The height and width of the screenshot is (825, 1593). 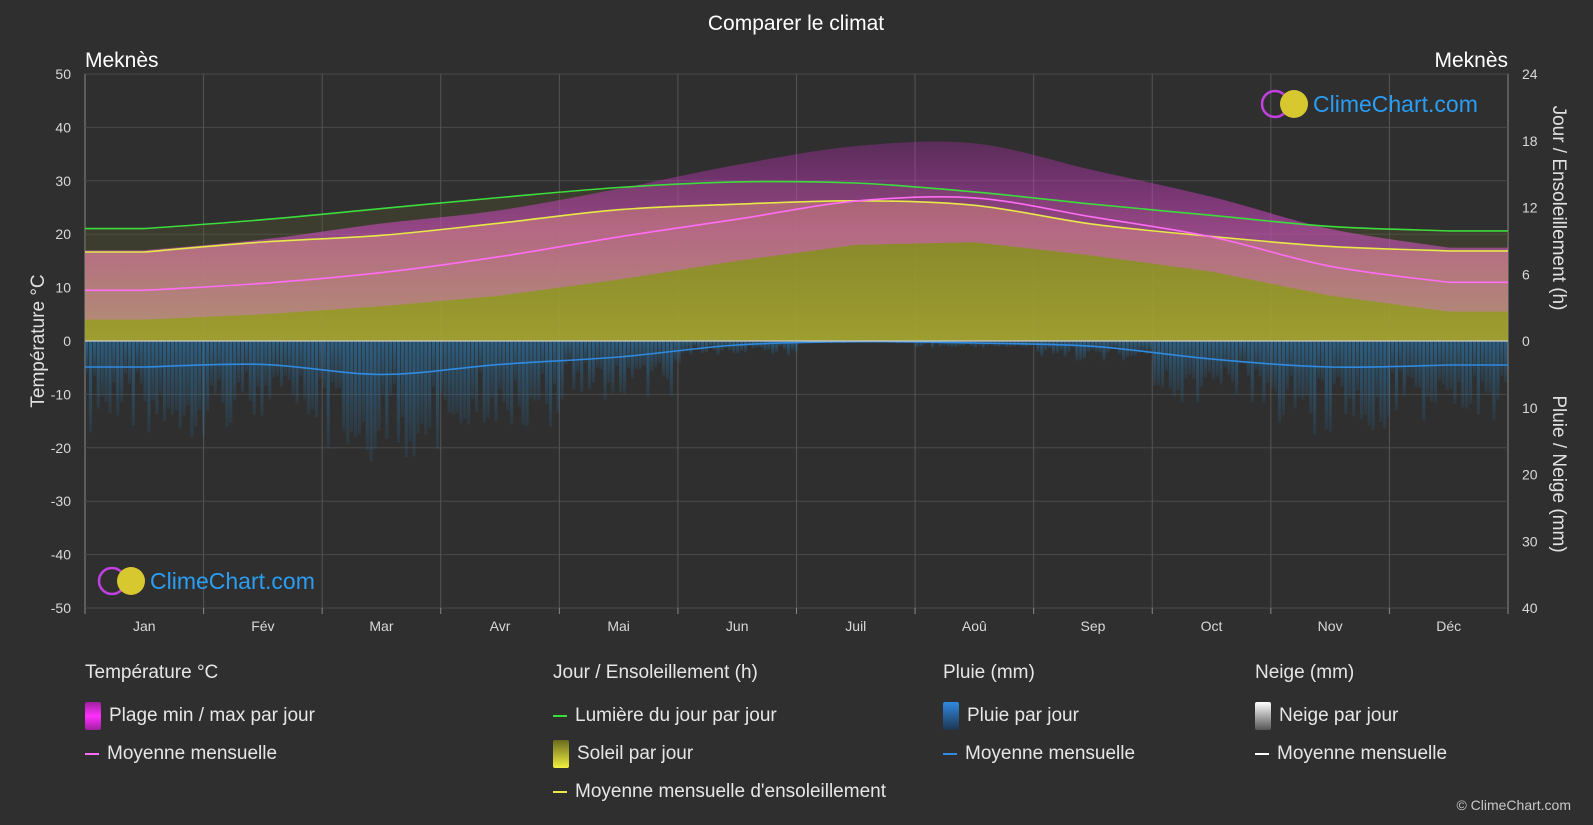 What do you see at coordinates (618, 626) in the screenshot?
I see `x-tick-label: Mai` at bounding box center [618, 626].